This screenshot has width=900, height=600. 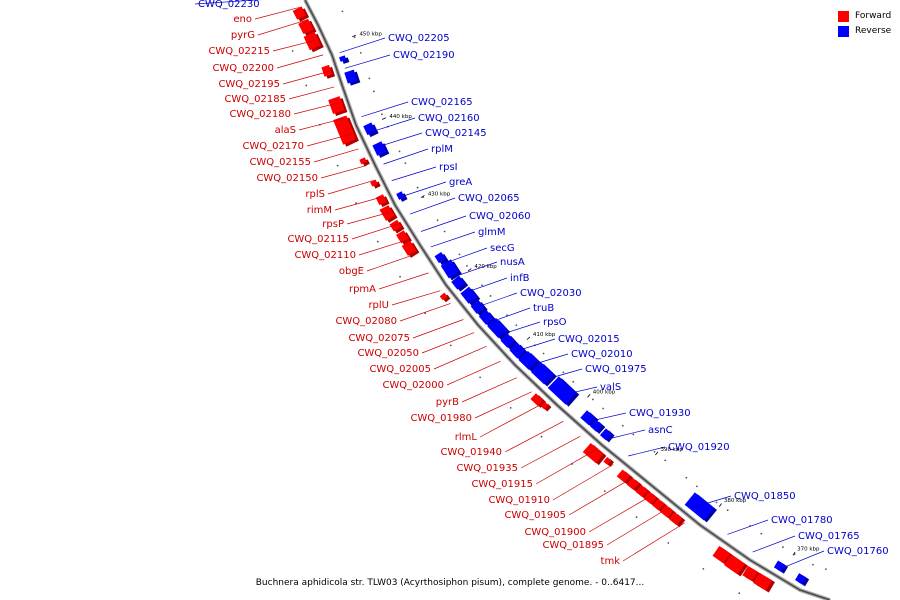 I want to click on forward-swatch, so click(x=843, y=16).